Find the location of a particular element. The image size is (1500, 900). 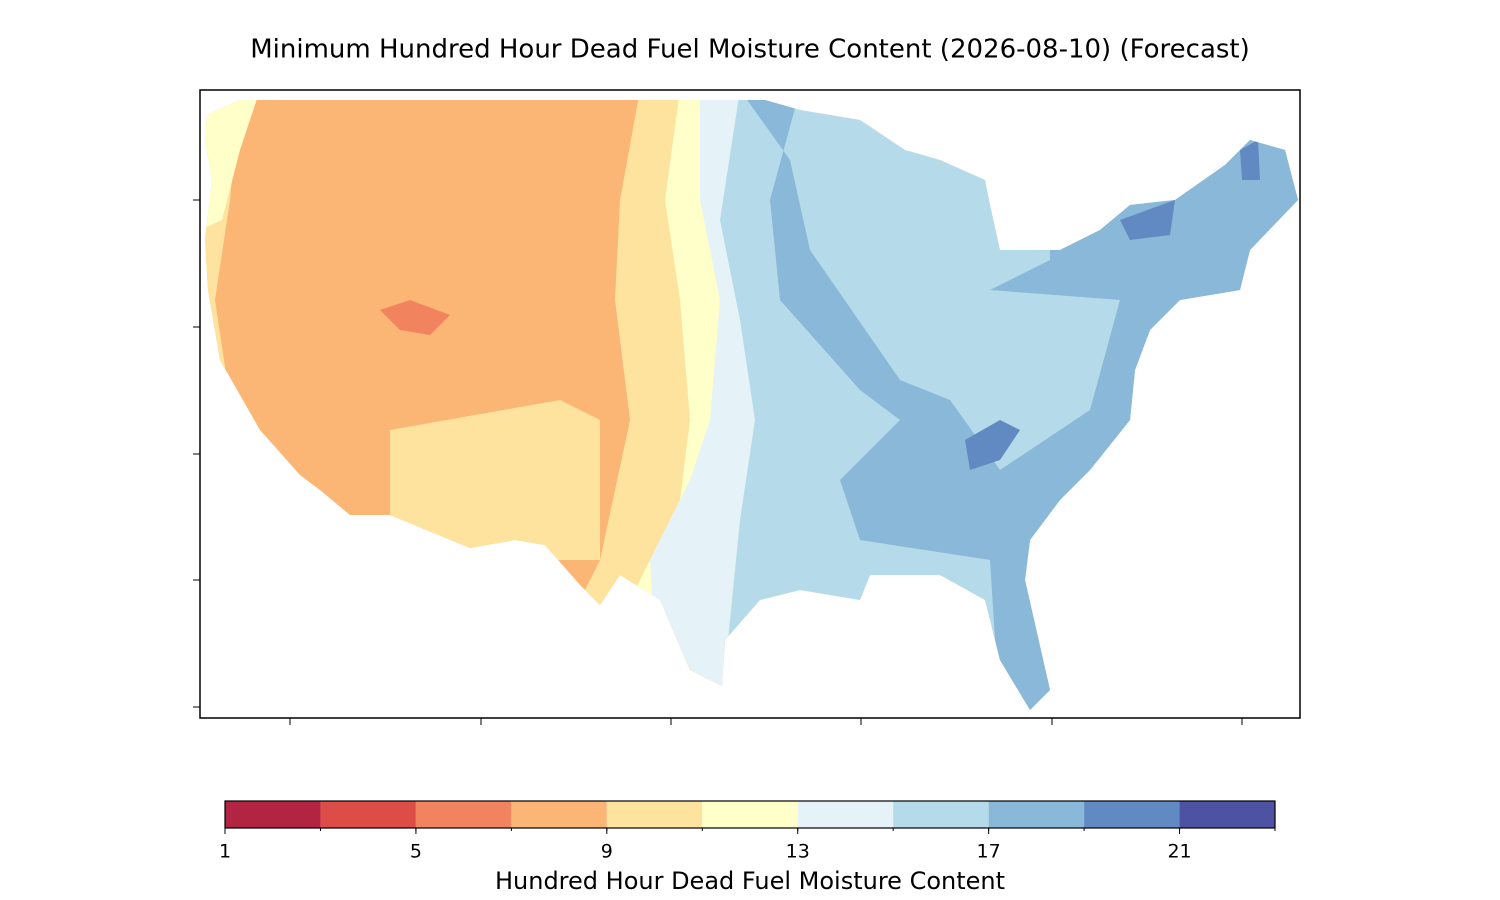

colorbar-tick-label: 1 is located at coordinates (225, 852).